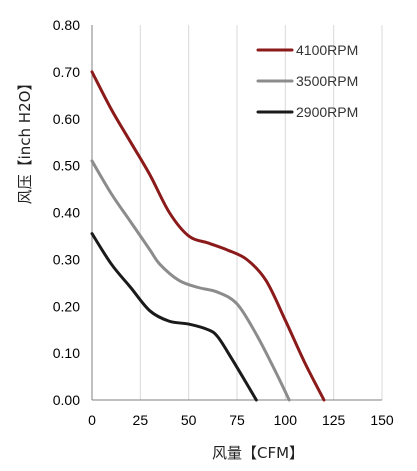  Describe the element at coordinates (237, 420) in the screenshot. I see `x-tick-label: 75` at that location.